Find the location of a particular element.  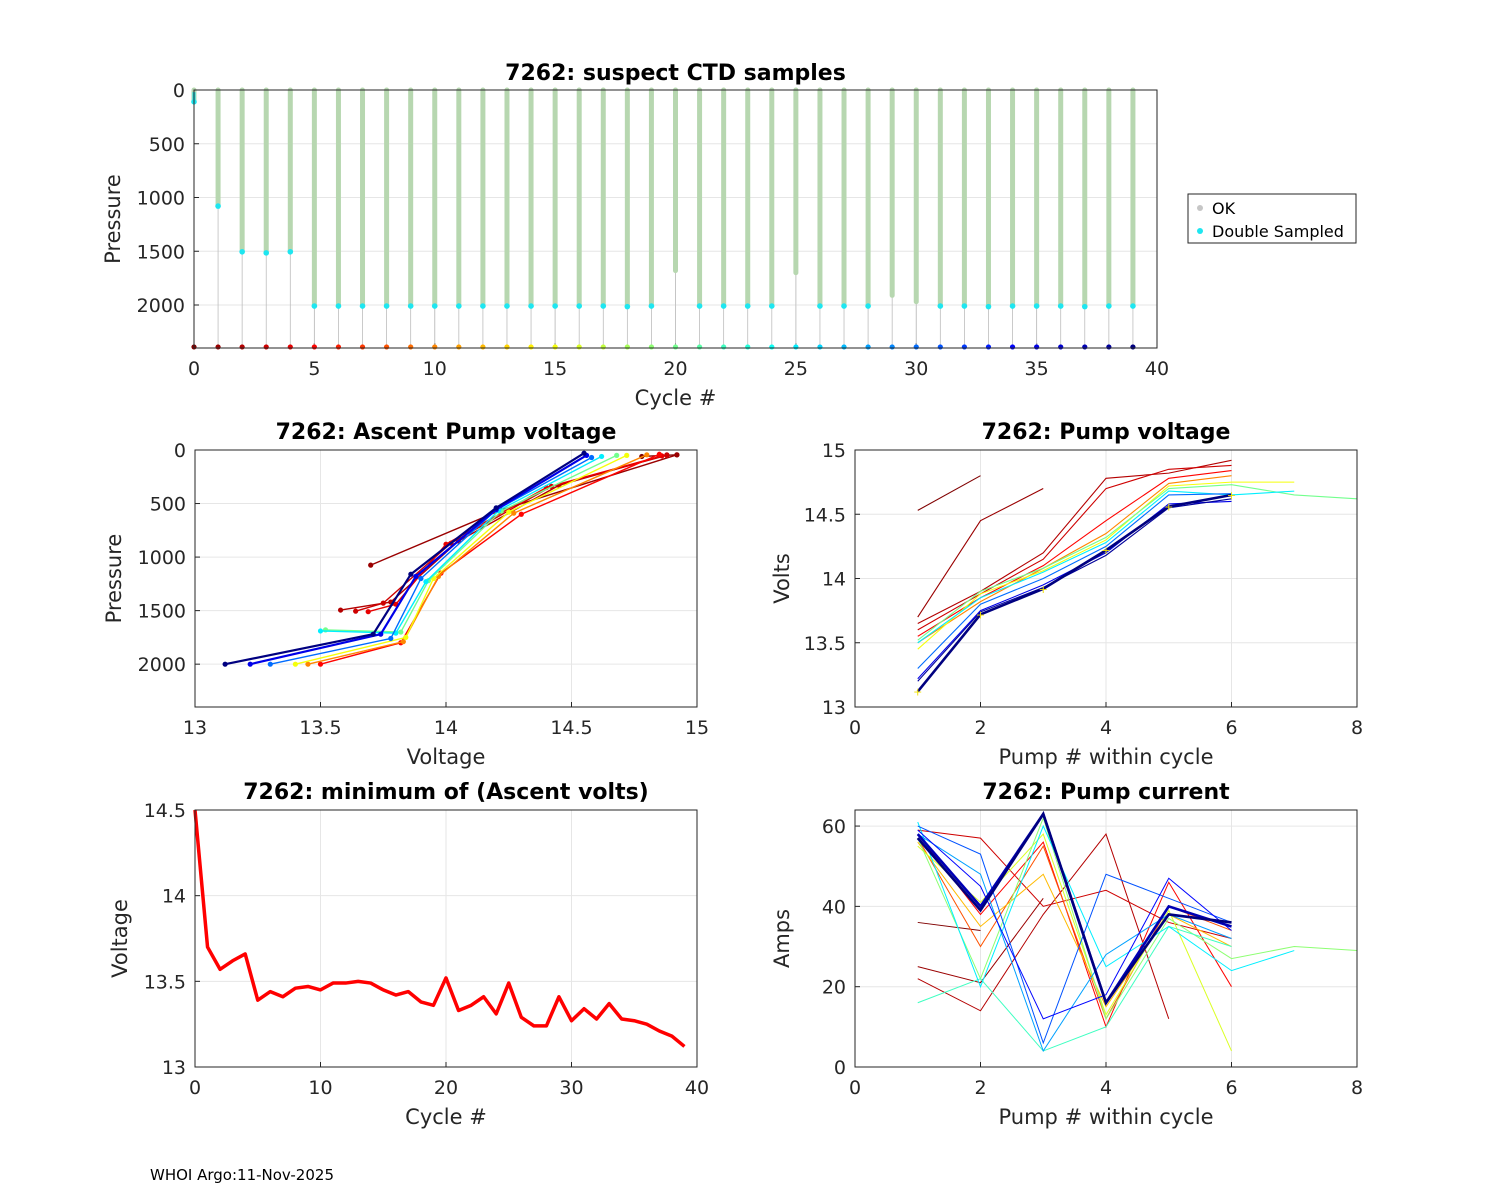

legend-box is located at coordinates (1272, 218).